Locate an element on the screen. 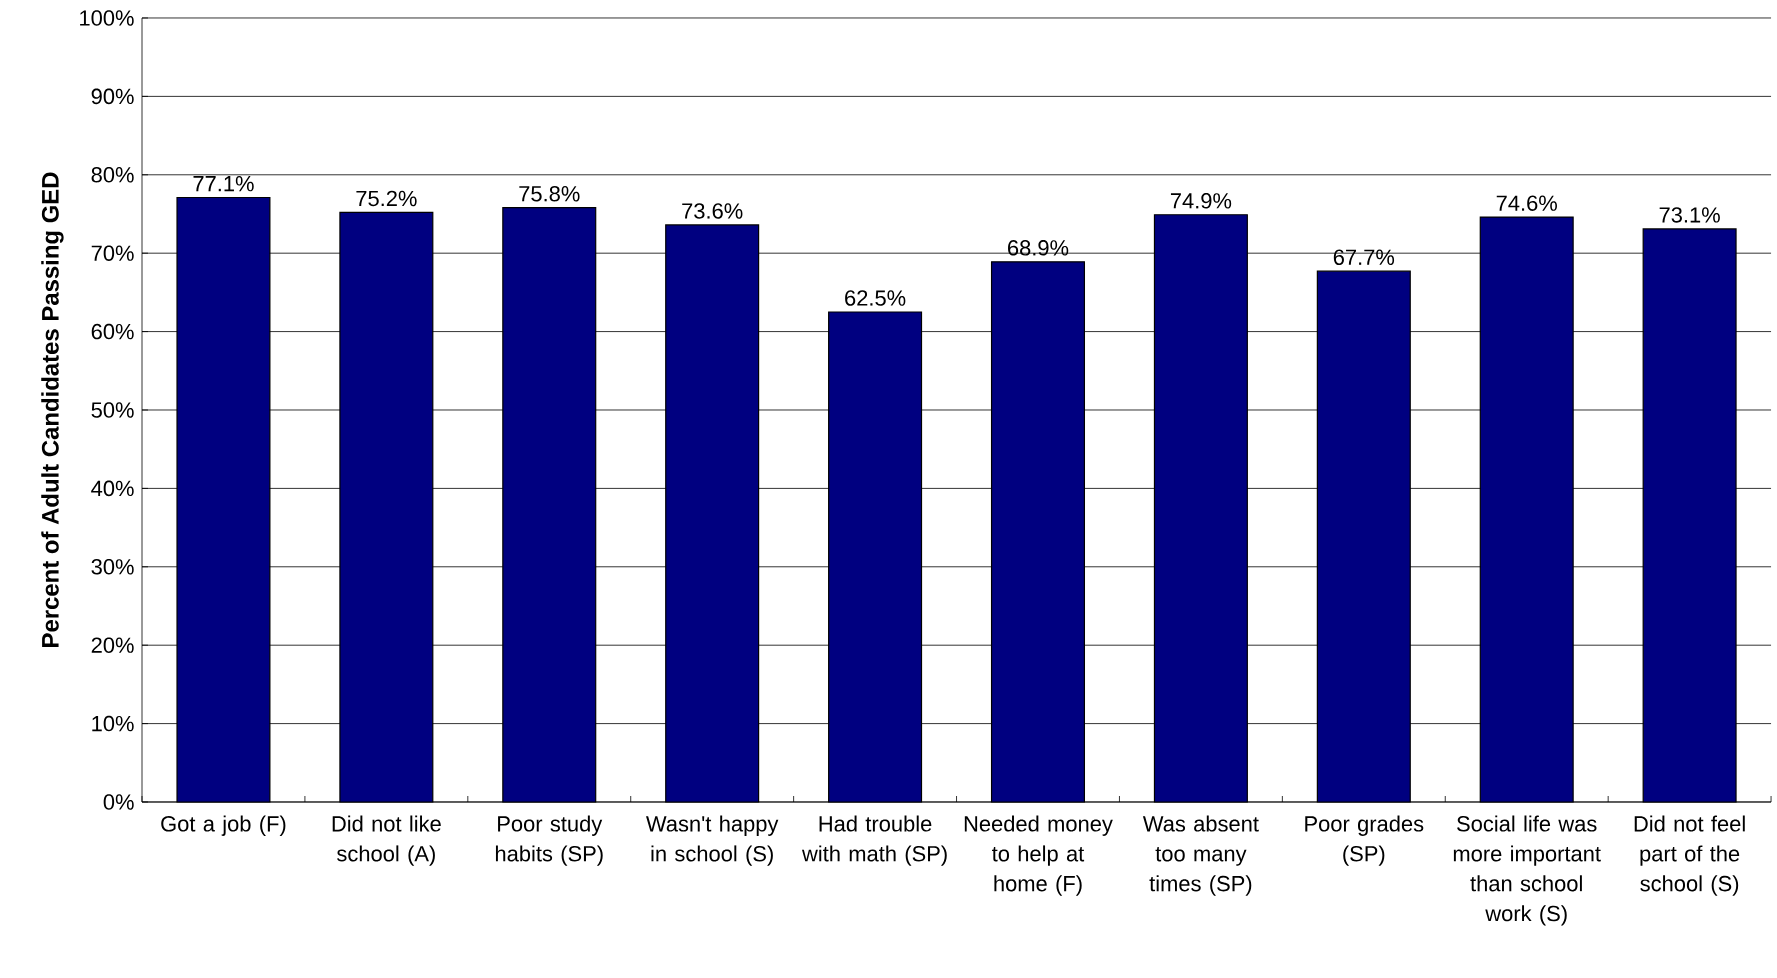 This screenshot has width=1777, height=978. y-tick-label: 30% is located at coordinates (112, 567).